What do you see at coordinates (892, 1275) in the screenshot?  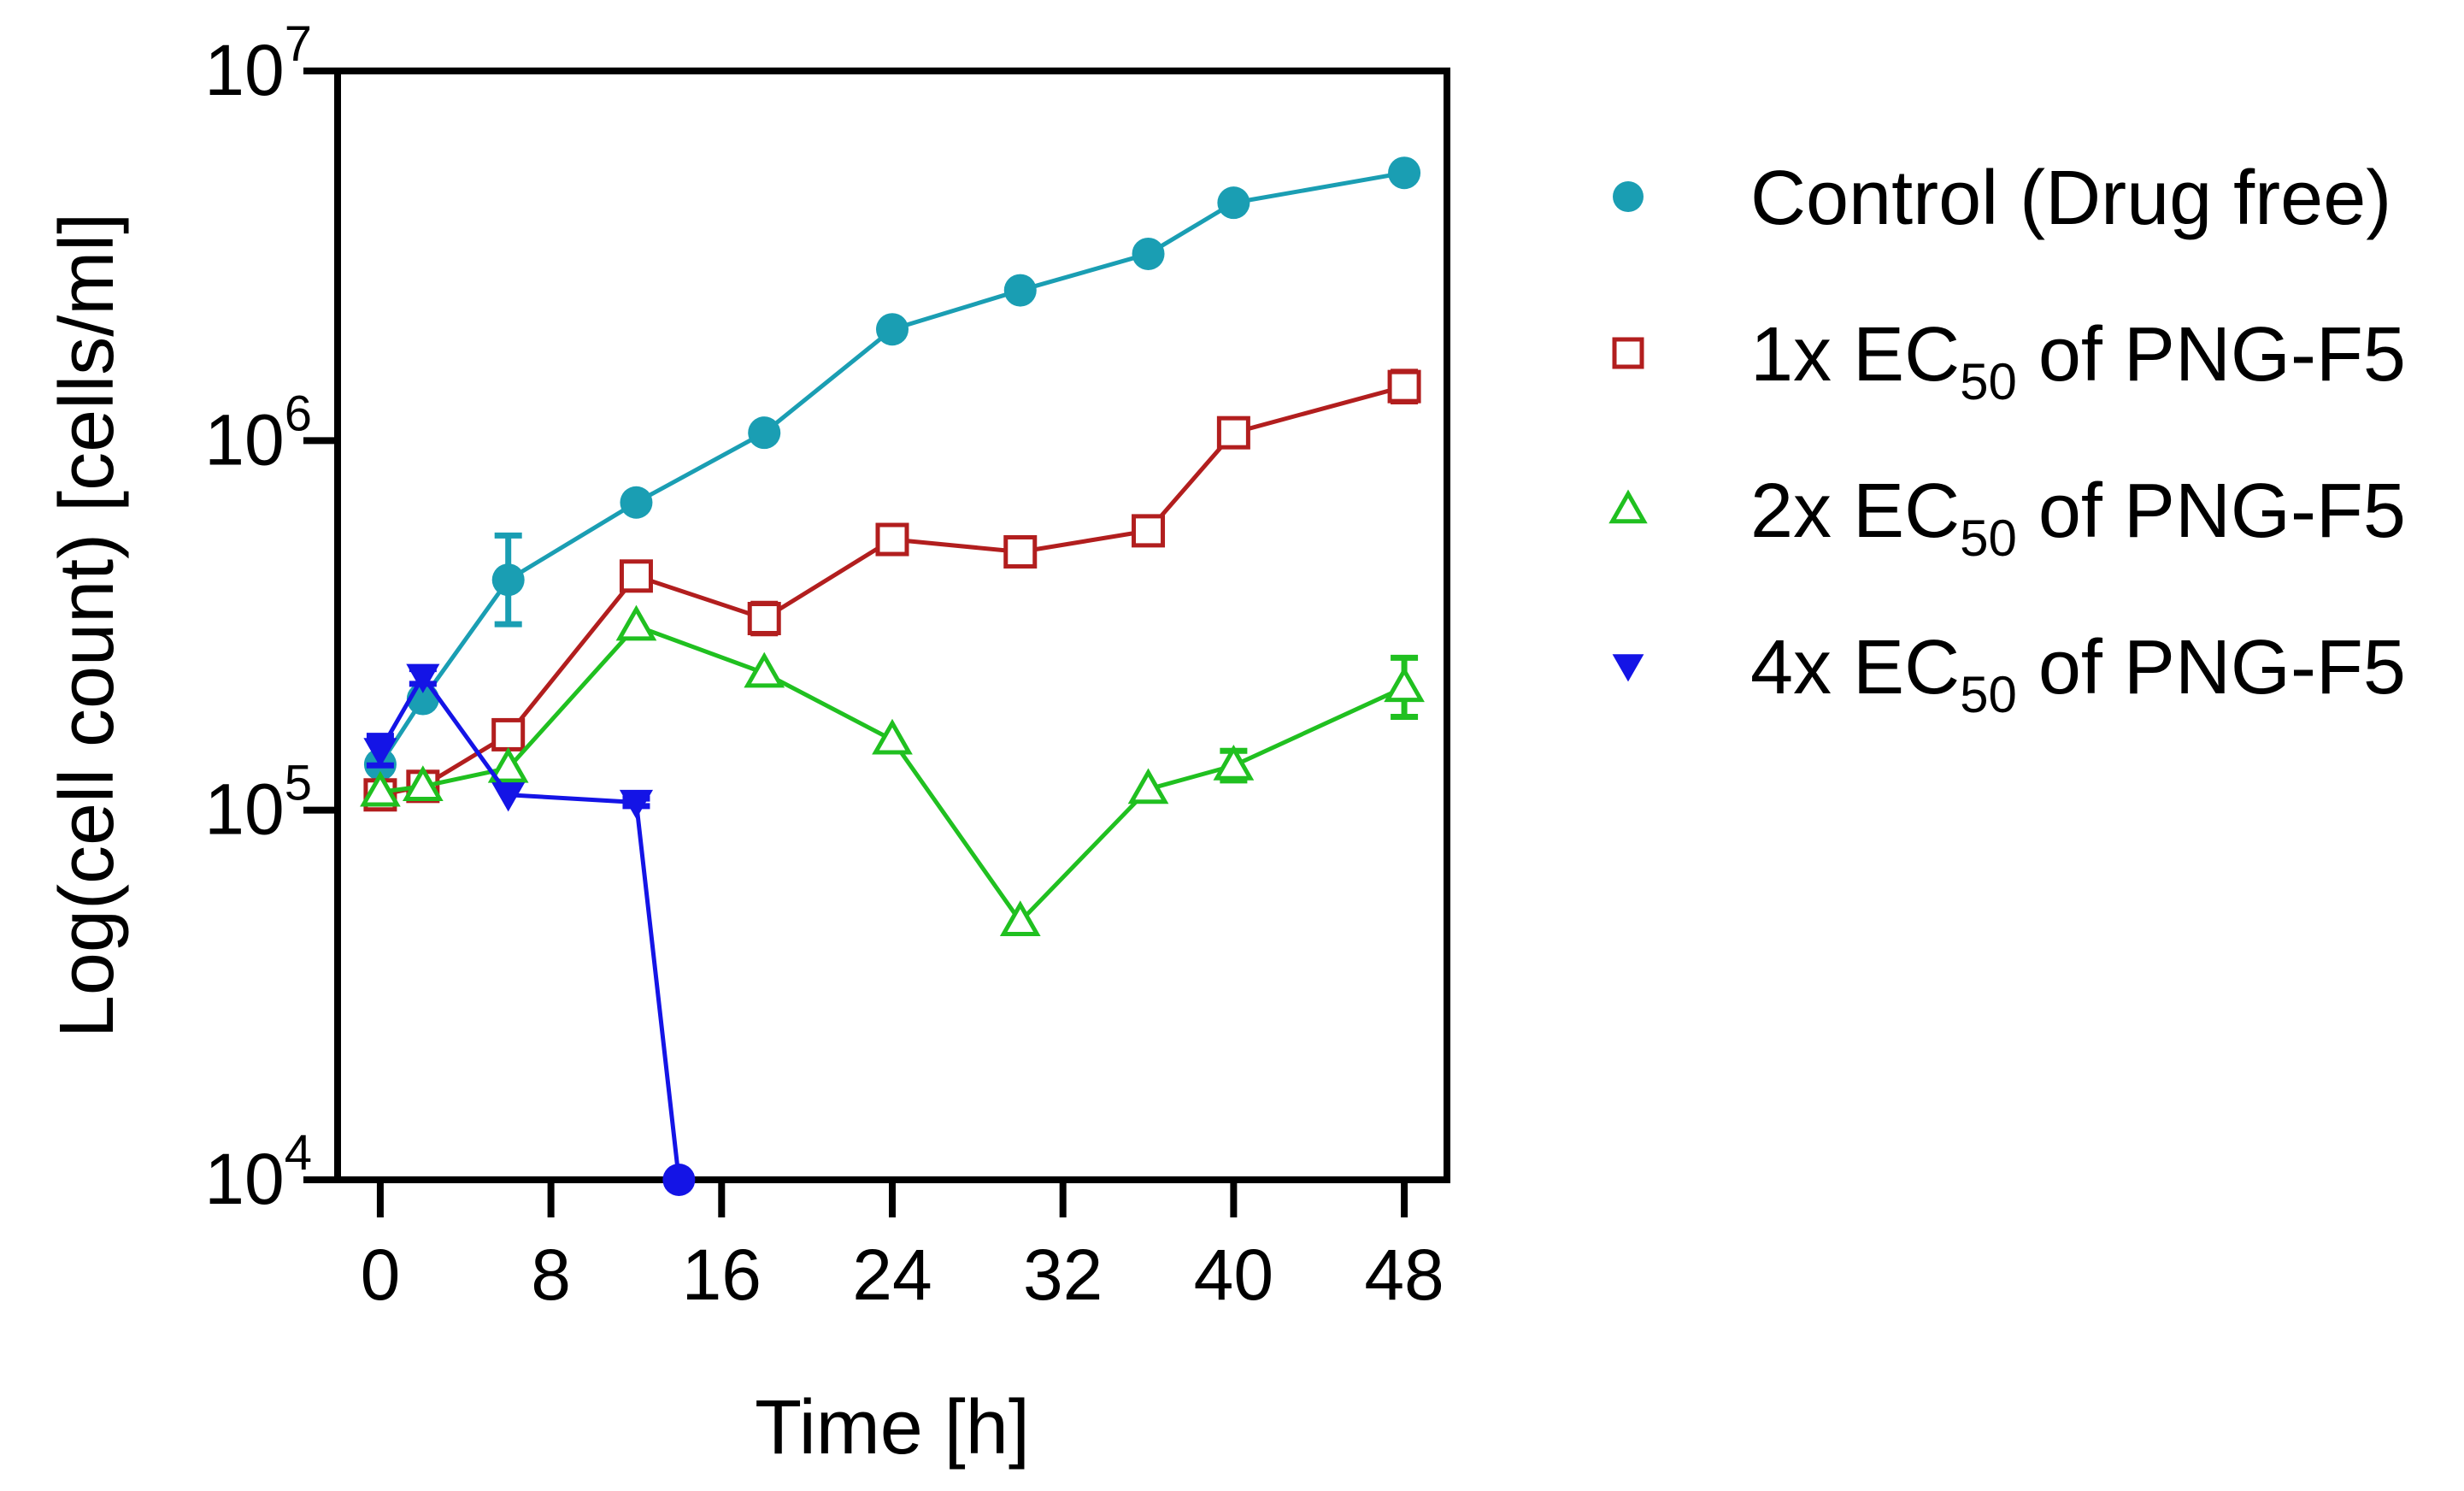 I see `x-tick-label: 24` at bounding box center [892, 1275].